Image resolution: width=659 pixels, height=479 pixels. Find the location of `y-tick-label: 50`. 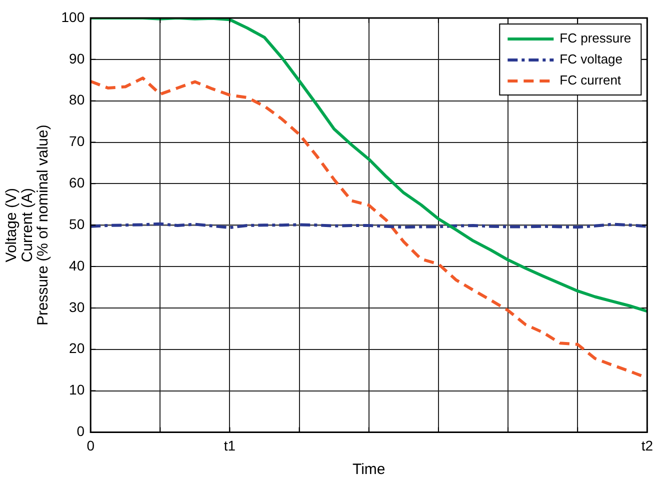

y-tick-label: 50 is located at coordinates (77, 224).